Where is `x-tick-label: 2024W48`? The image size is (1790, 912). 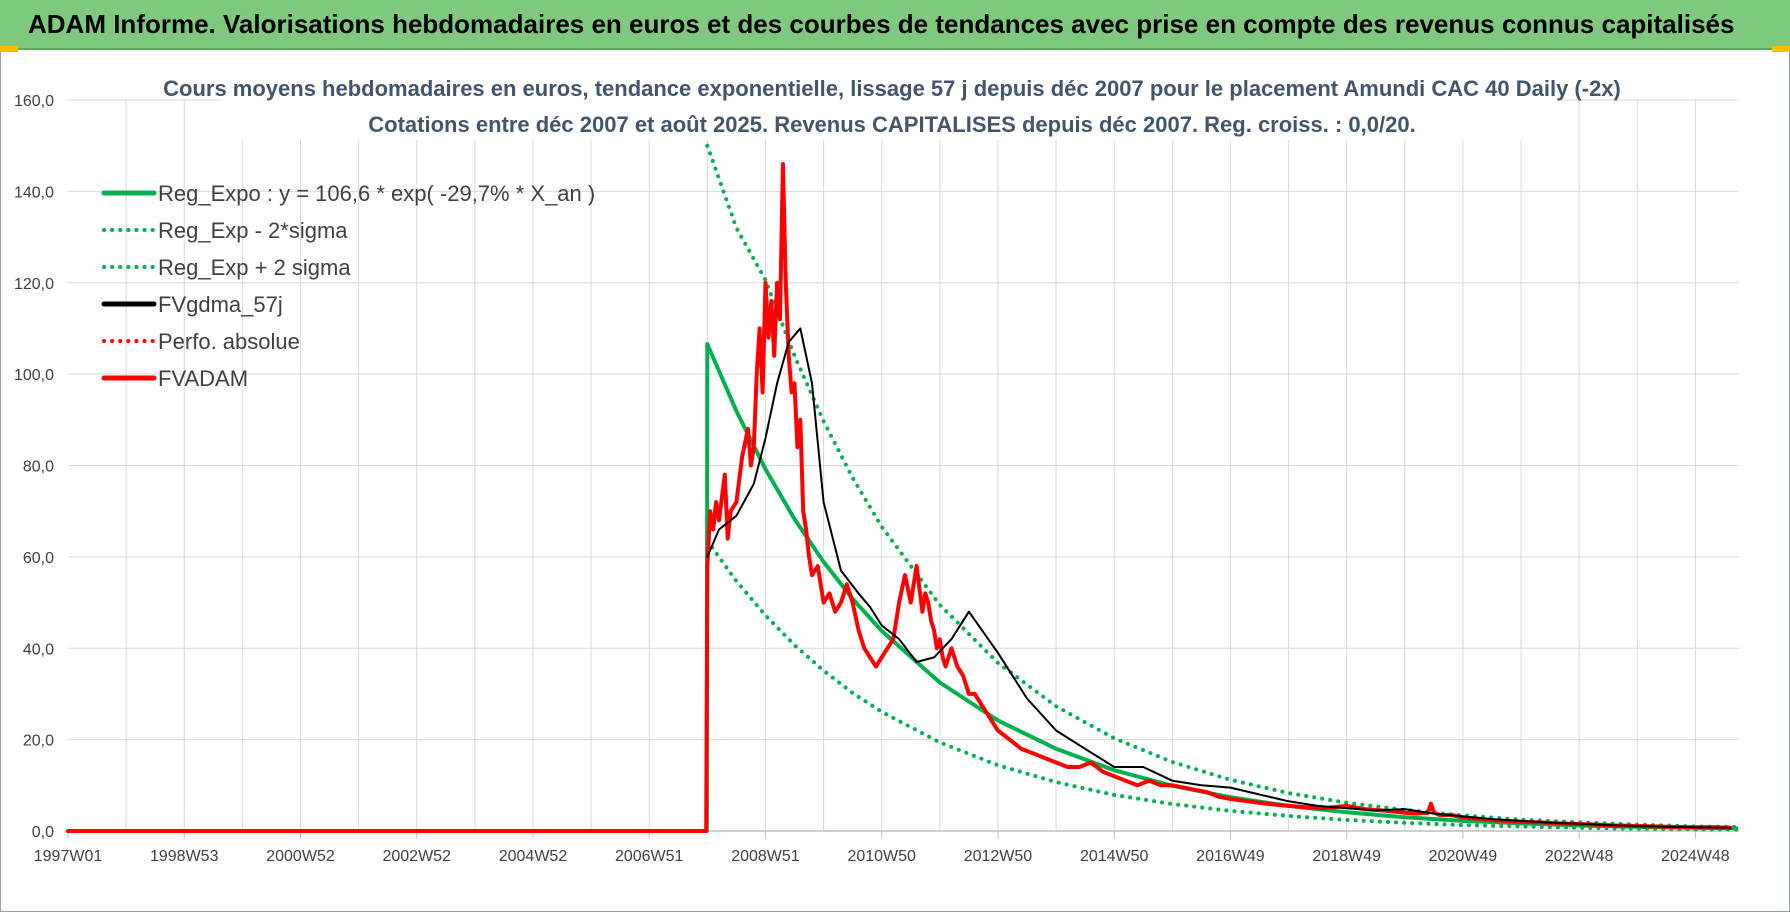 x-tick-label: 2024W48 is located at coordinates (1695, 856).